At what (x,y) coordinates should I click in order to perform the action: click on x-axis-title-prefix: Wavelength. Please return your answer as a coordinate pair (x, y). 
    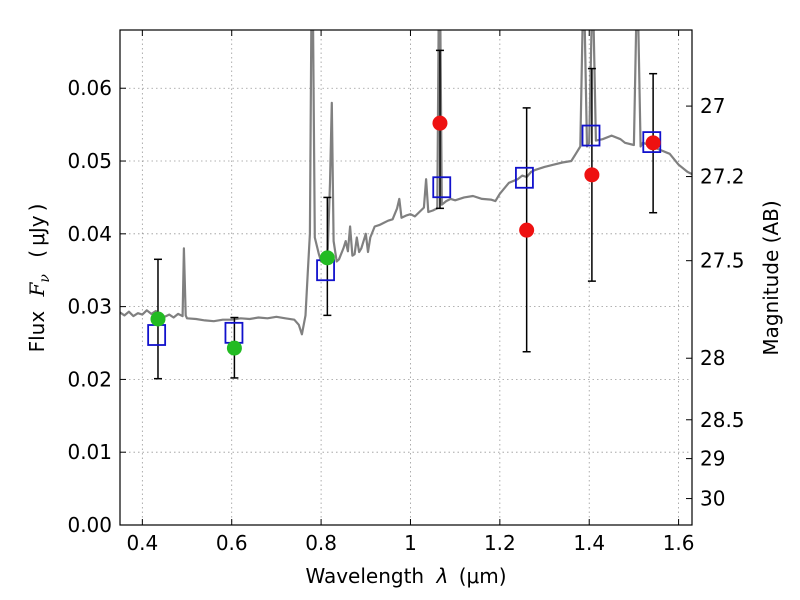
    Looking at the image, I should click on (364, 576).